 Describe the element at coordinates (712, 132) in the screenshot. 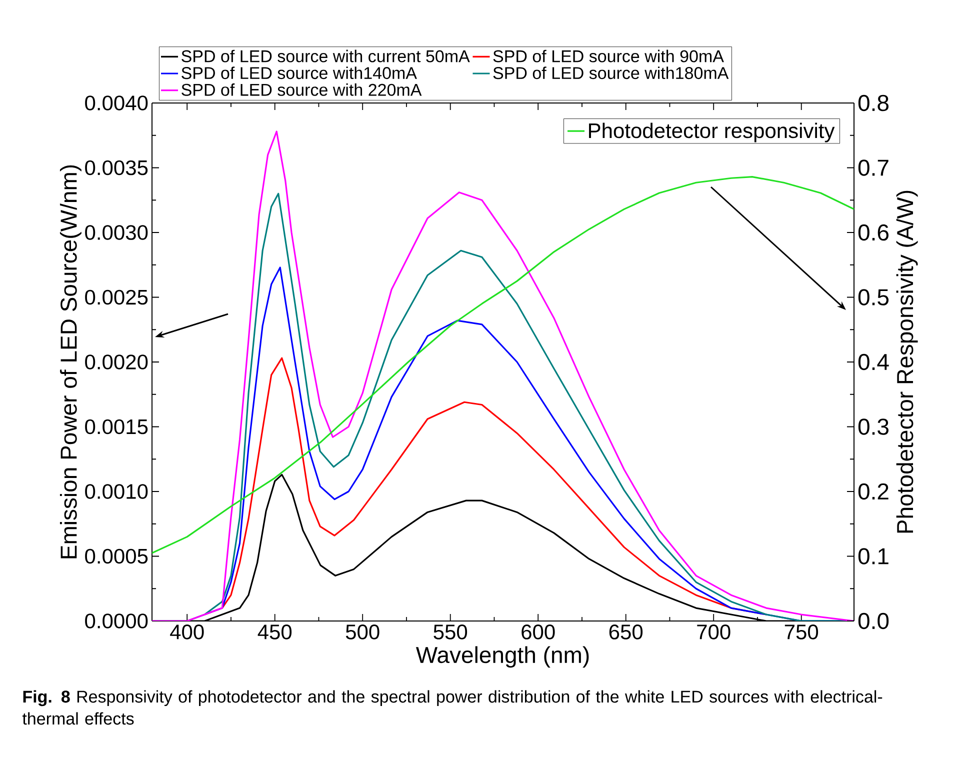

I see `legend-label: Photodetector responsivity` at that location.